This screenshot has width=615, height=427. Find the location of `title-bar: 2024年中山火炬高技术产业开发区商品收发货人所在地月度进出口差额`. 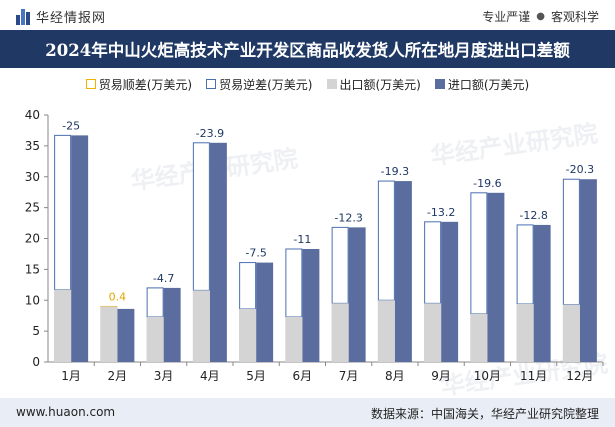

title-bar: 2024年中山火炬高技术产业开发区商品收发货人所在地月度进出口差额 is located at coordinates (307, 49).